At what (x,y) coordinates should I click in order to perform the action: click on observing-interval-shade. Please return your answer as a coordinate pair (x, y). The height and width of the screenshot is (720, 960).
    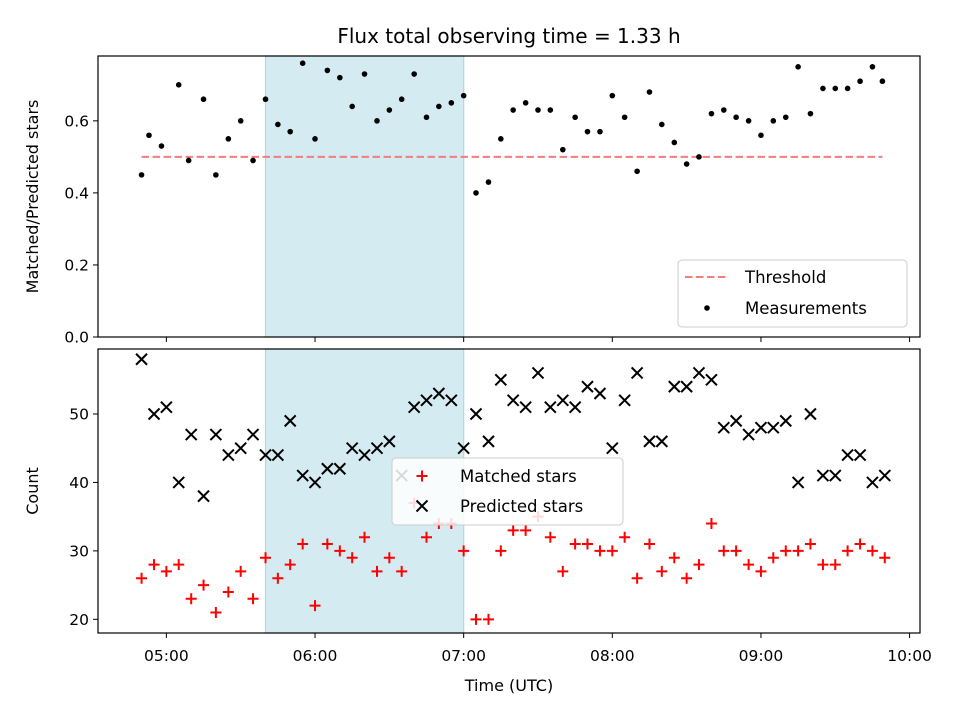
    Looking at the image, I should click on (364, 196).